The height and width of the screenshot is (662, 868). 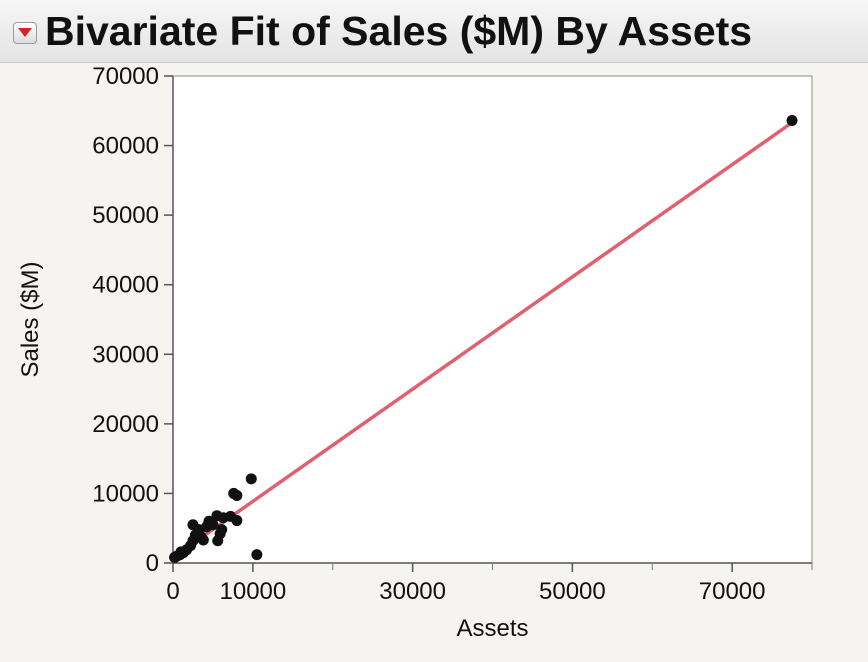 I want to click on y-tick-label: 50000, so click(x=125, y=215).